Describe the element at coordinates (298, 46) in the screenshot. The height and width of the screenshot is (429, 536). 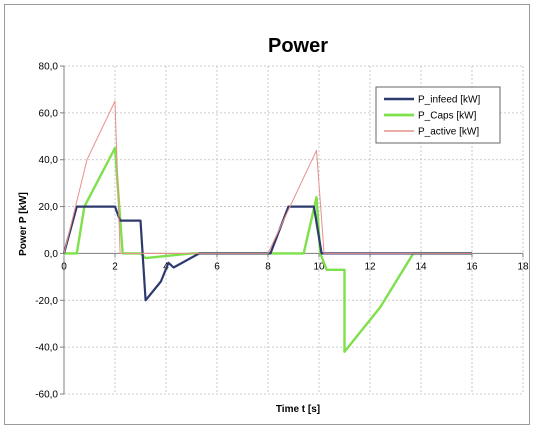
I see `chart-title: Power` at that location.